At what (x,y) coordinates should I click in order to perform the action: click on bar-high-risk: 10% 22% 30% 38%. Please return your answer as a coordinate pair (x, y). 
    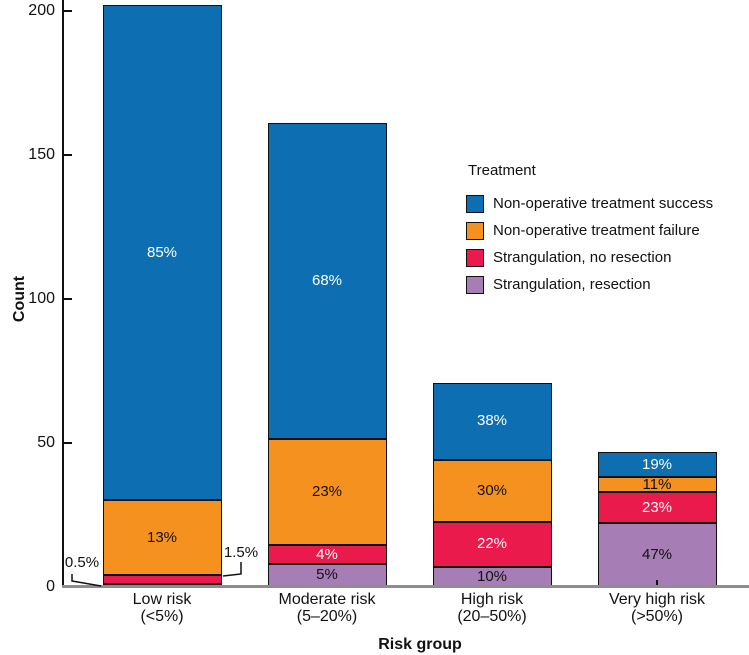
    Looking at the image, I should click on (492, 484).